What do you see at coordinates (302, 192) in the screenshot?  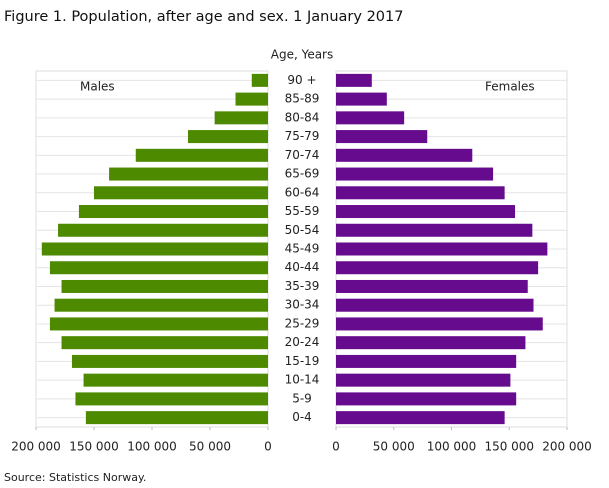 I see `category-label: 60-64` at bounding box center [302, 192].